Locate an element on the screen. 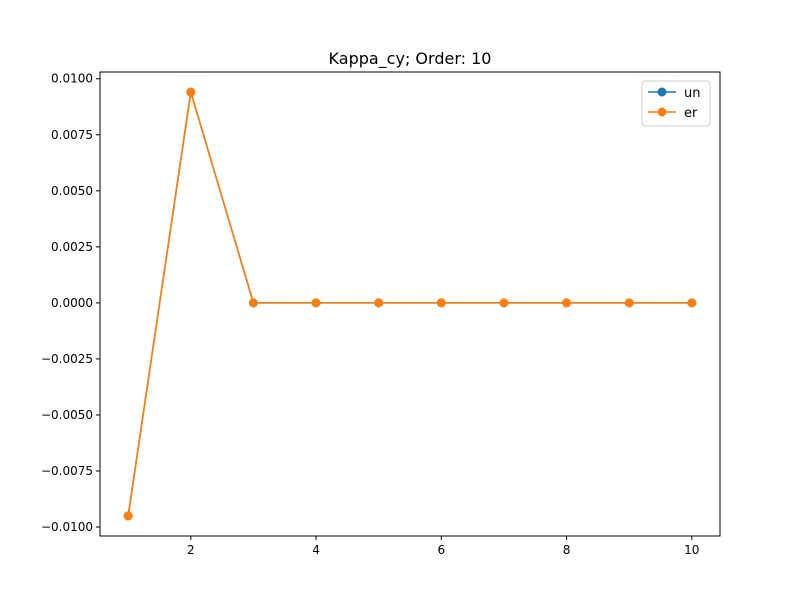  legend-marker-un is located at coordinates (662, 92).